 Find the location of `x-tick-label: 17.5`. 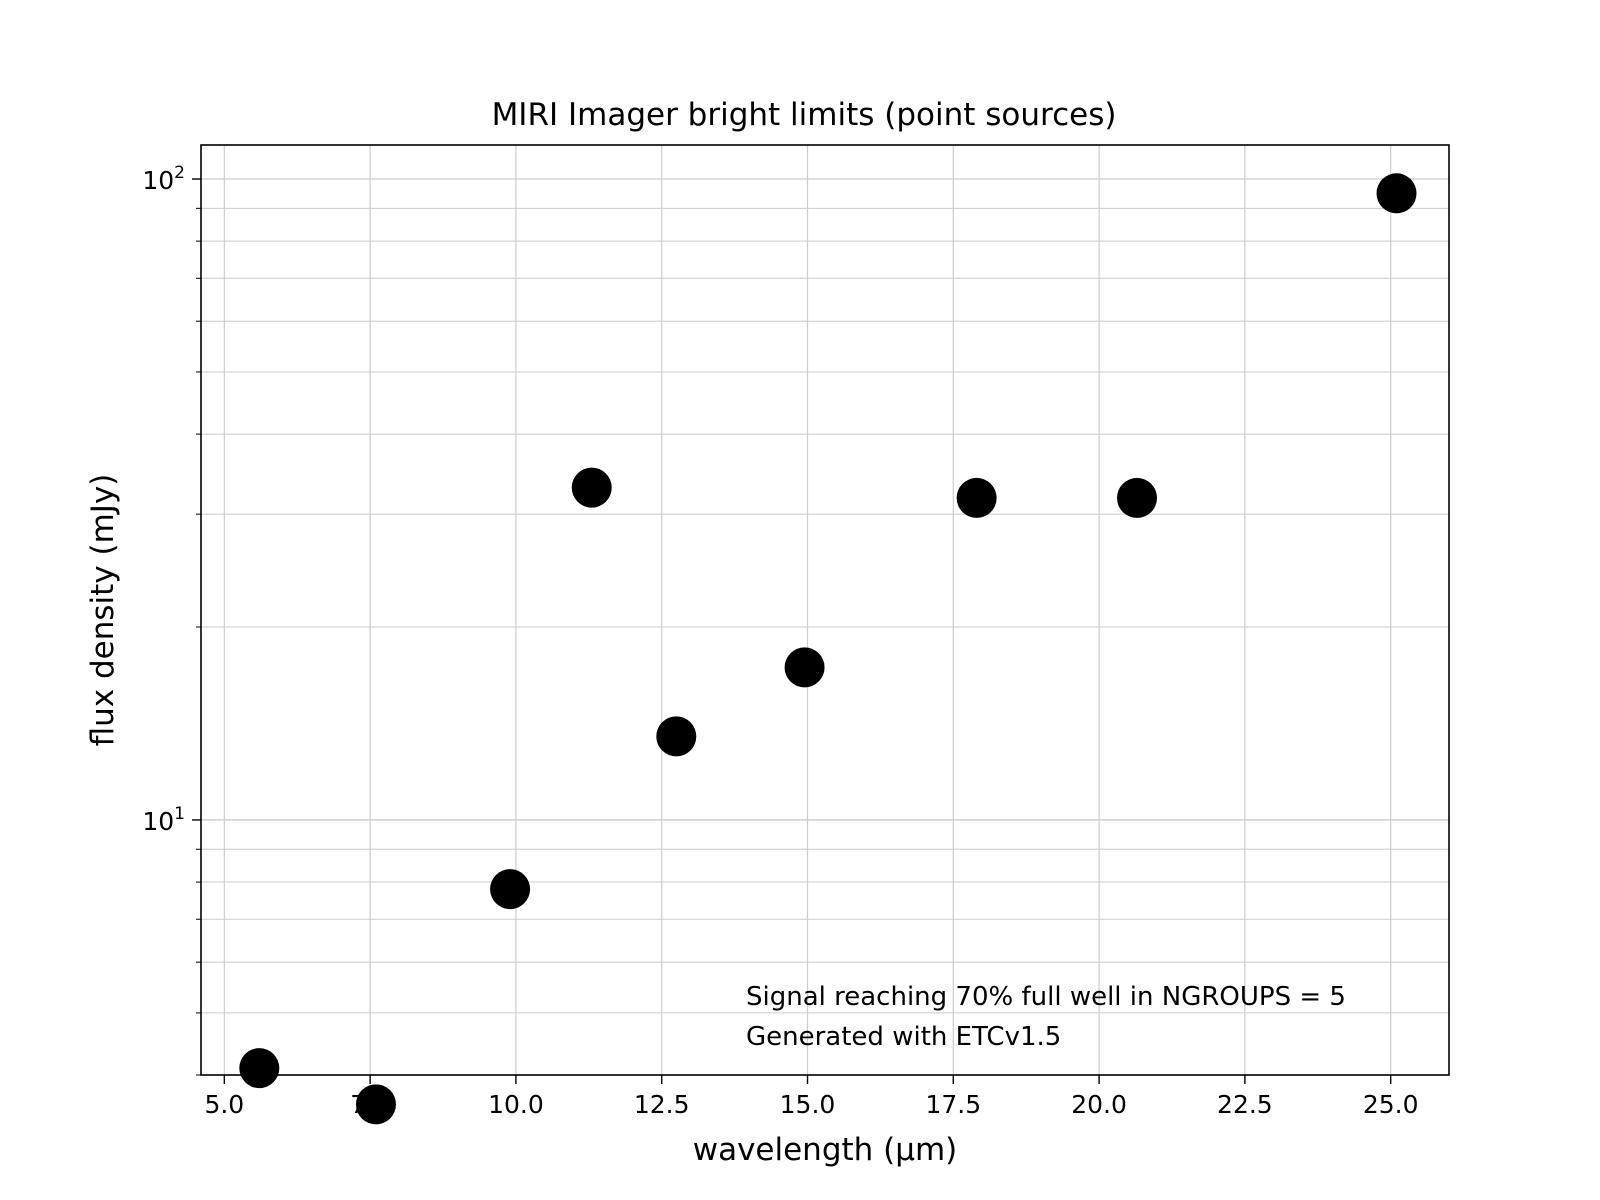

x-tick-label: 17.5 is located at coordinates (953, 1104).